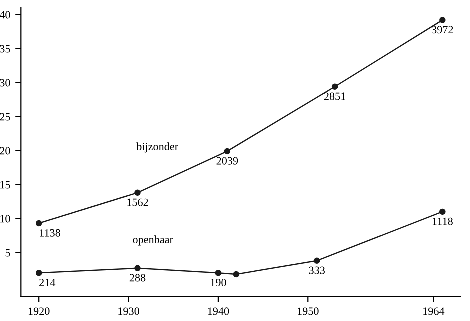  Describe the element at coordinates (5, 219) in the screenshot. I see `y-tick-label: 10` at that location.